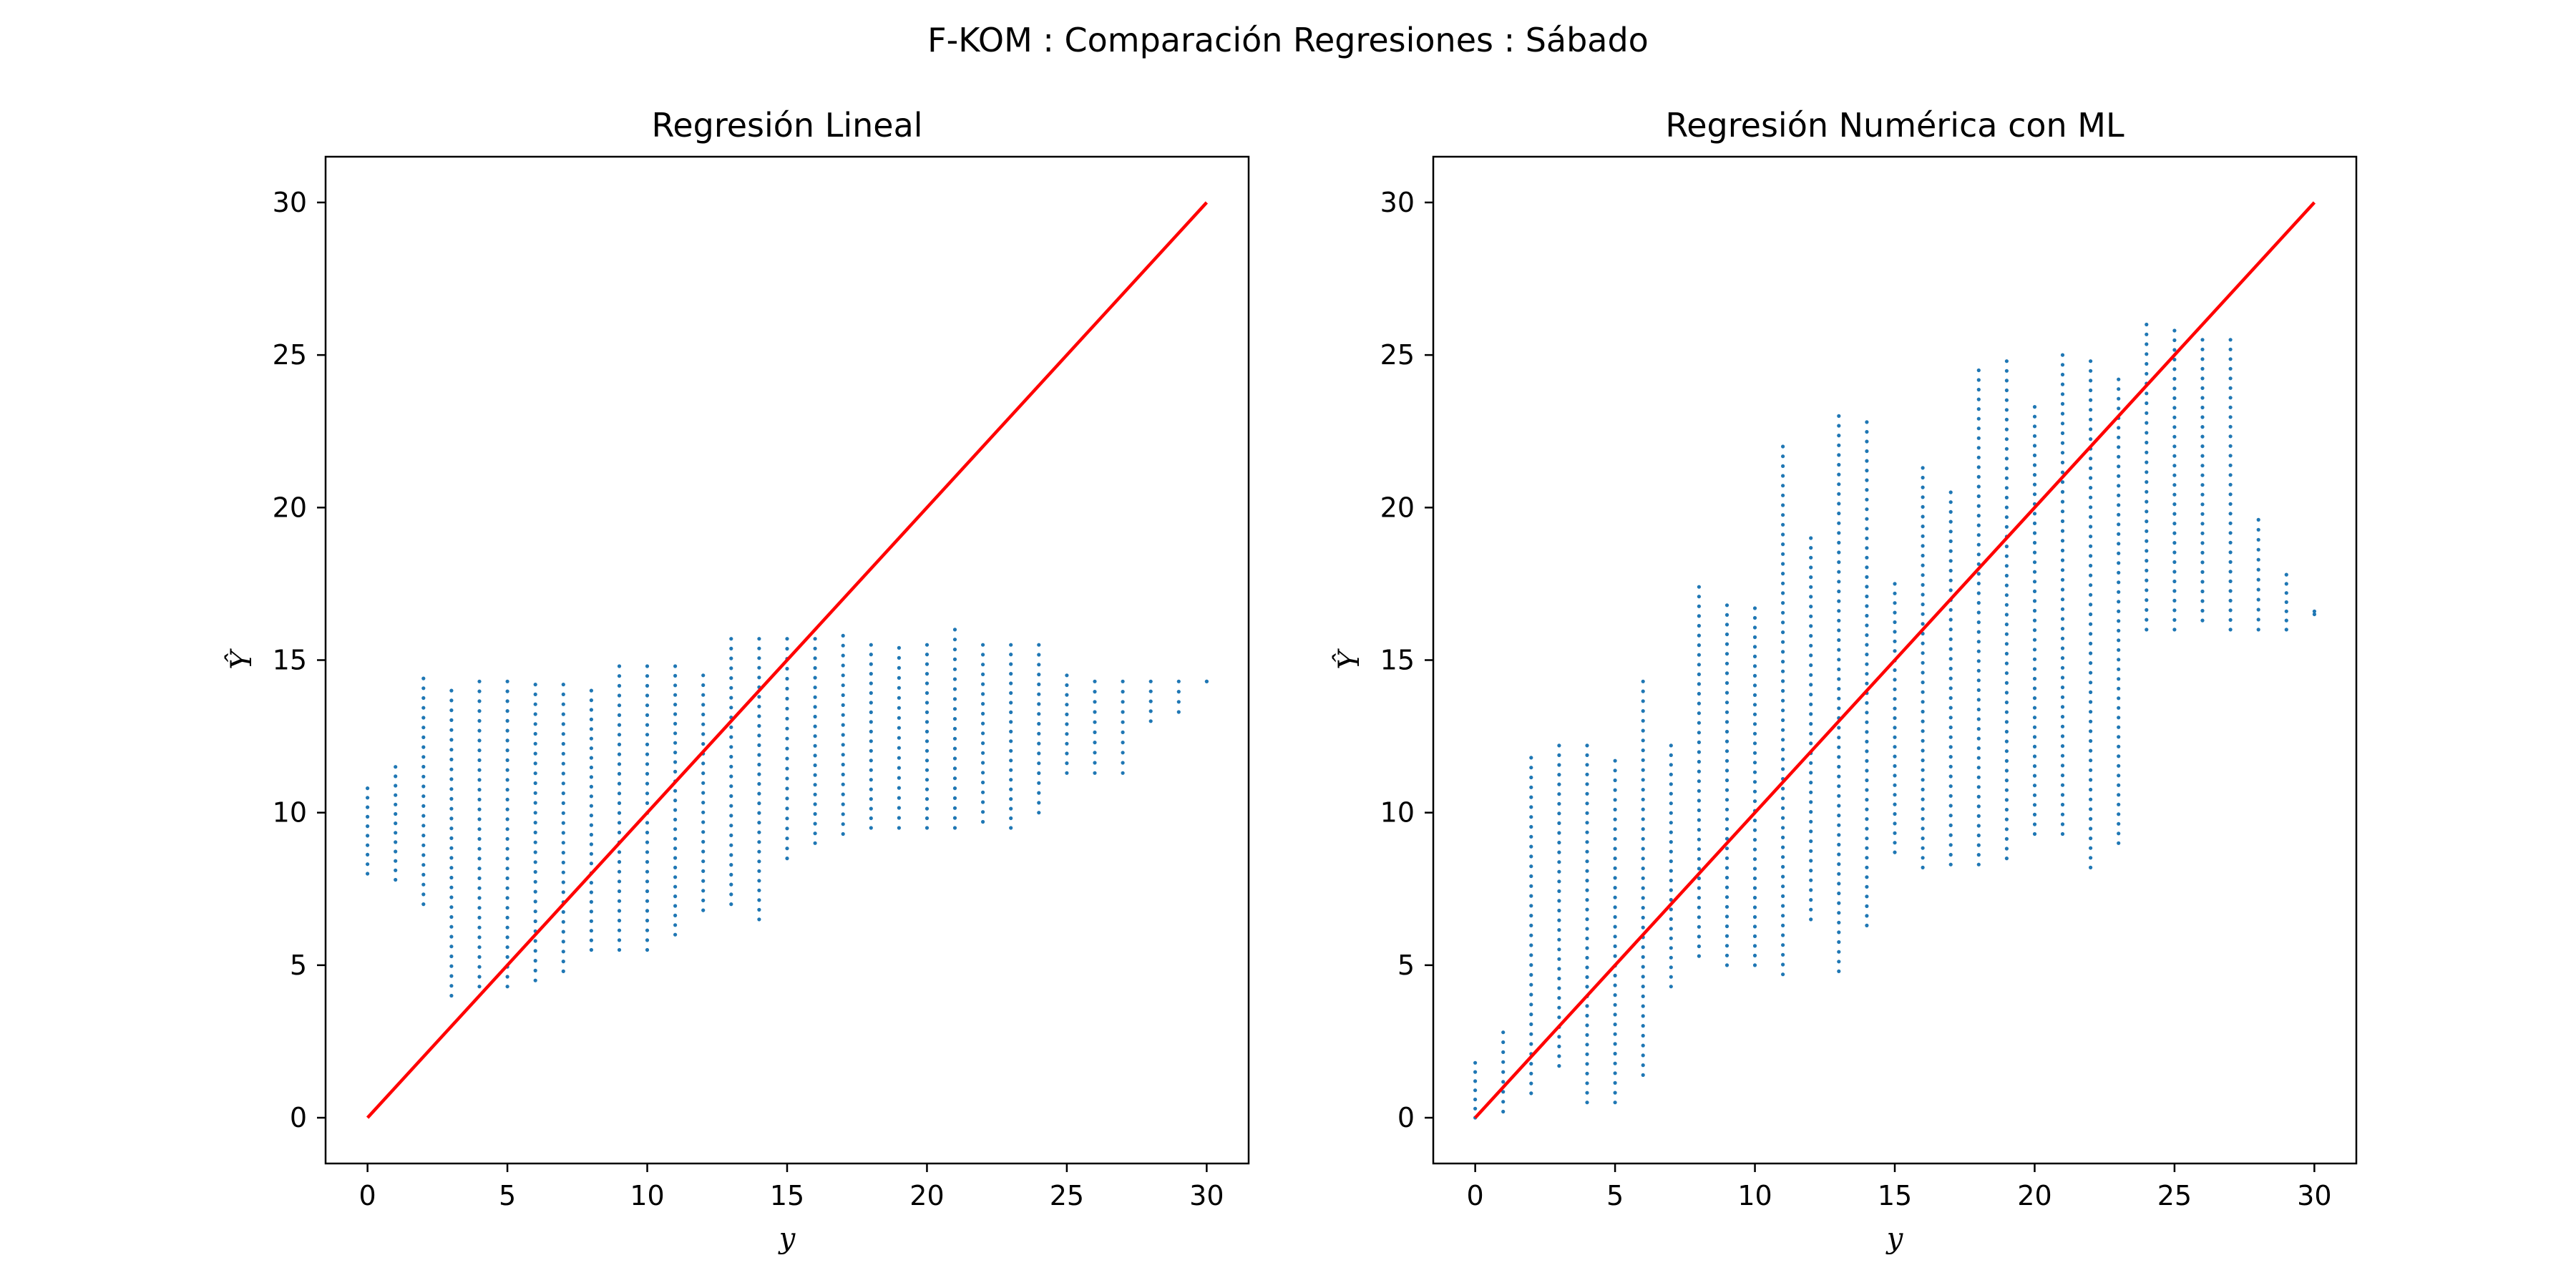 Image resolution: width=2576 pixels, height=1288 pixels. What do you see at coordinates (1397, 355) in the screenshot?
I see `y-tick-label: 25` at bounding box center [1397, 355].